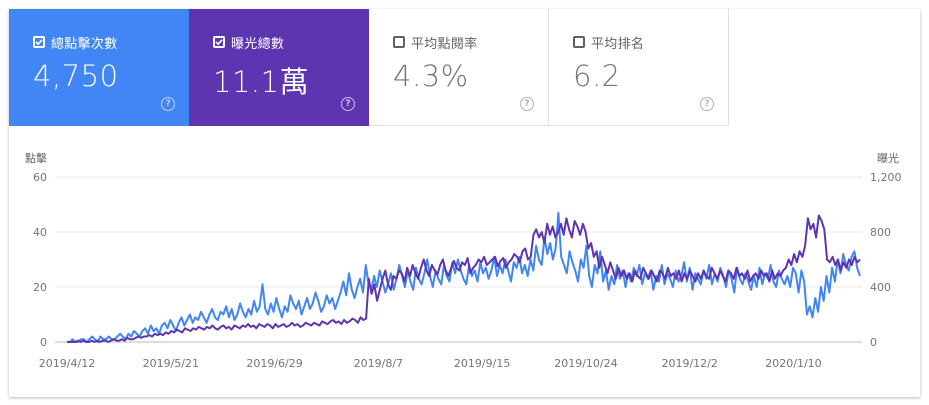  What do you see at coordinates (597, 76) in the screenshot?
I see `metric-value: 6.2` at bounding box center [597, 76].